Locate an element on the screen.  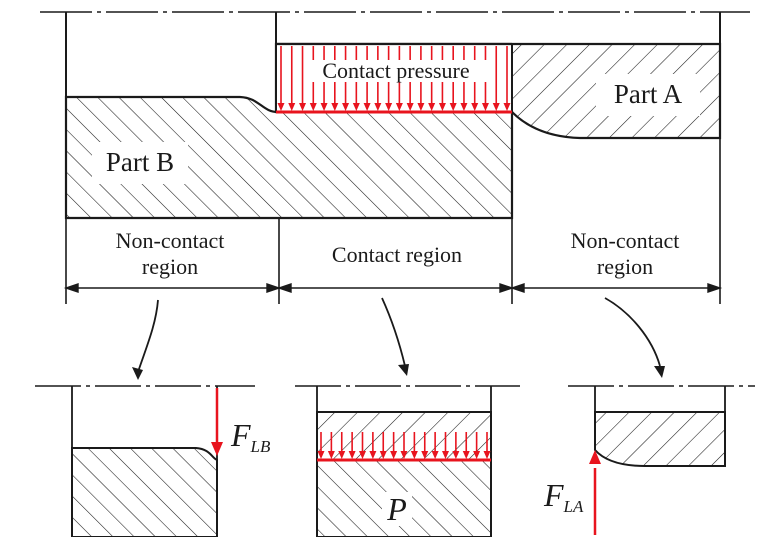
contact-pressure-label: Contact pressure is located at coordinates (395, 70).